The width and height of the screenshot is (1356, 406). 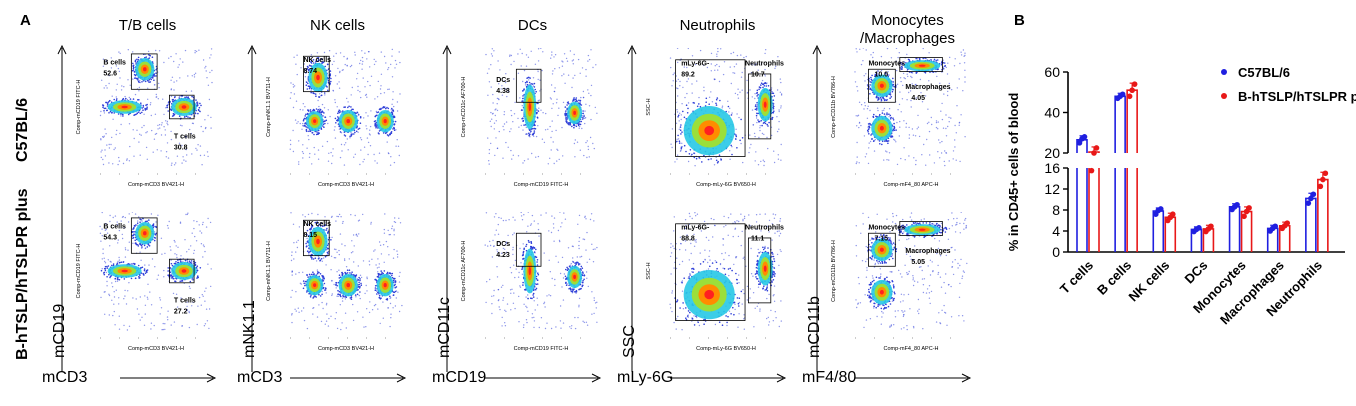 I want to click on small-y-label: Comp-mNK1.1 BV711-H, so click(x=269, y=271).